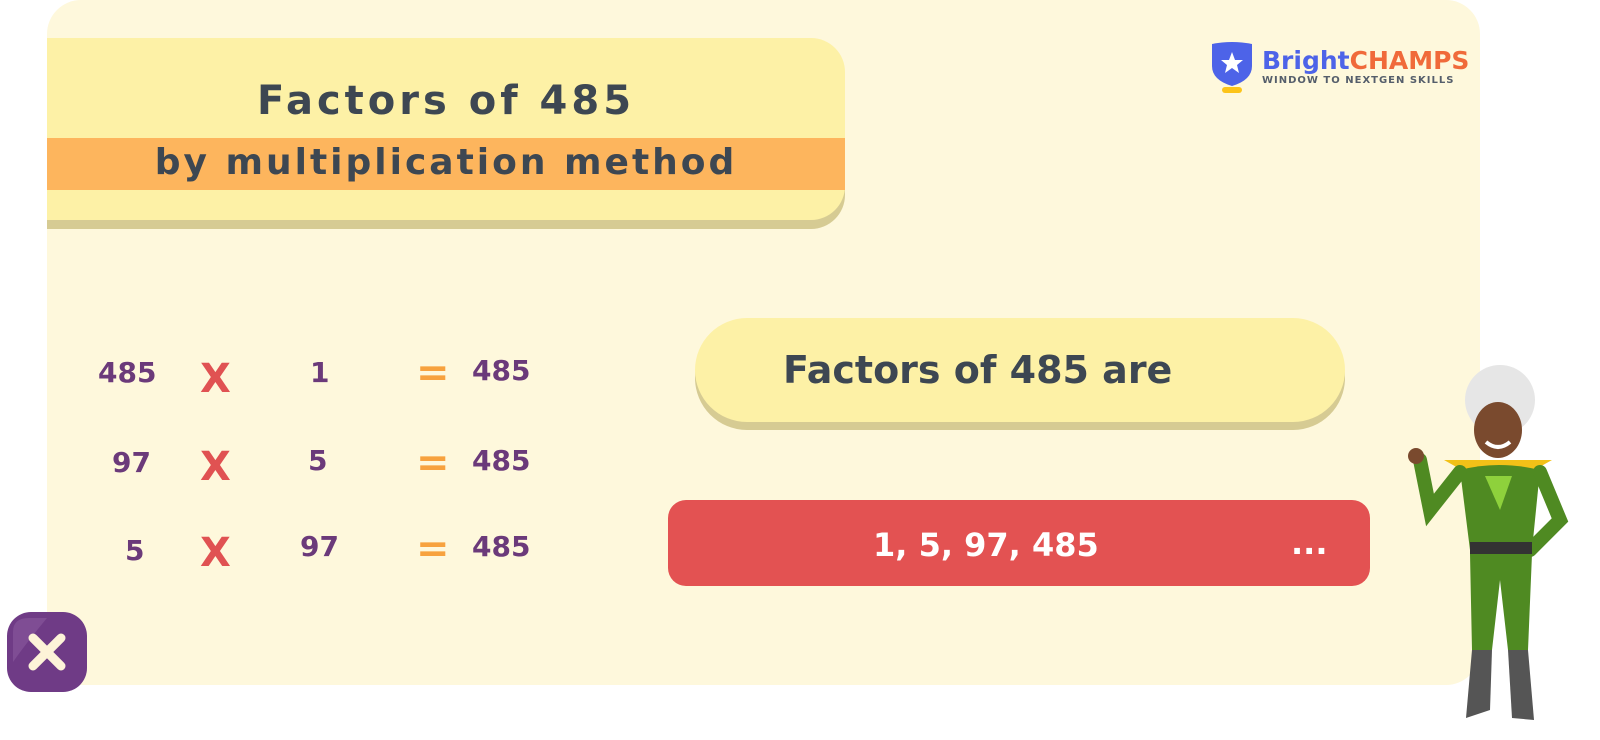 This screenshot has height=740, width=1600. Describe the element at coordinates (1232, 67) in the screenshot. I see `shield-star-icon` at that location.